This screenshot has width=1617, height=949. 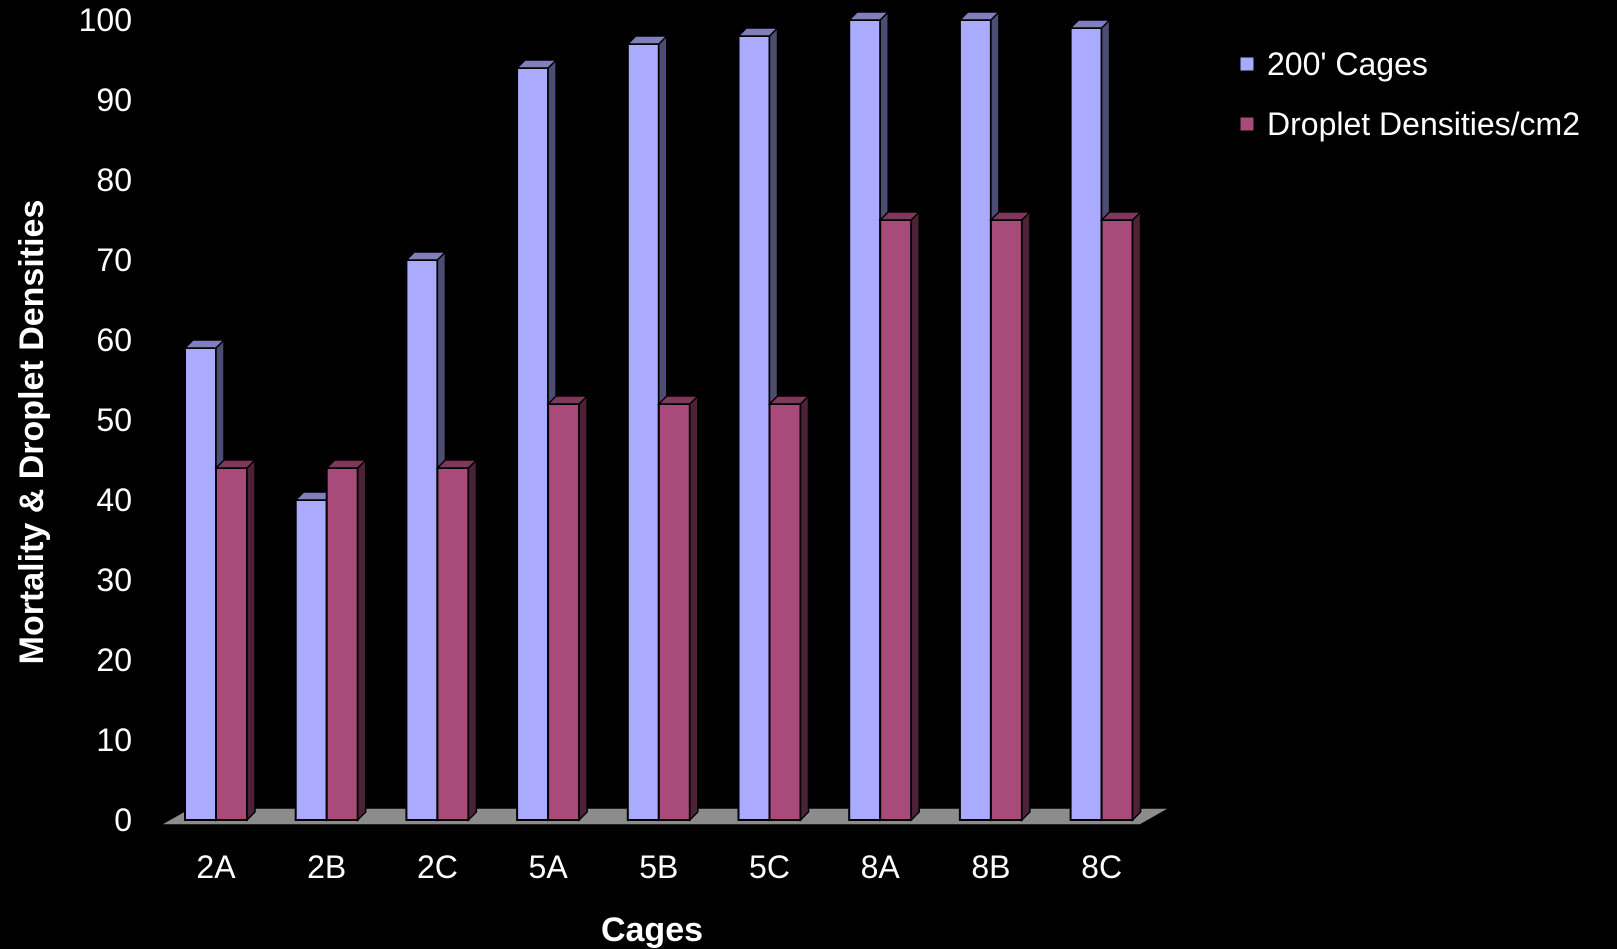 I want to click on x-tick-label: 2B, so click(x=326, y=867).